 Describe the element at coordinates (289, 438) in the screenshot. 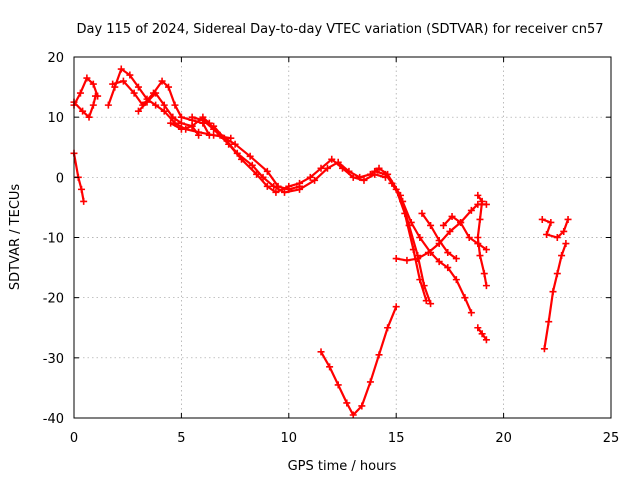

I see `x-tick-label: 10` at that location.